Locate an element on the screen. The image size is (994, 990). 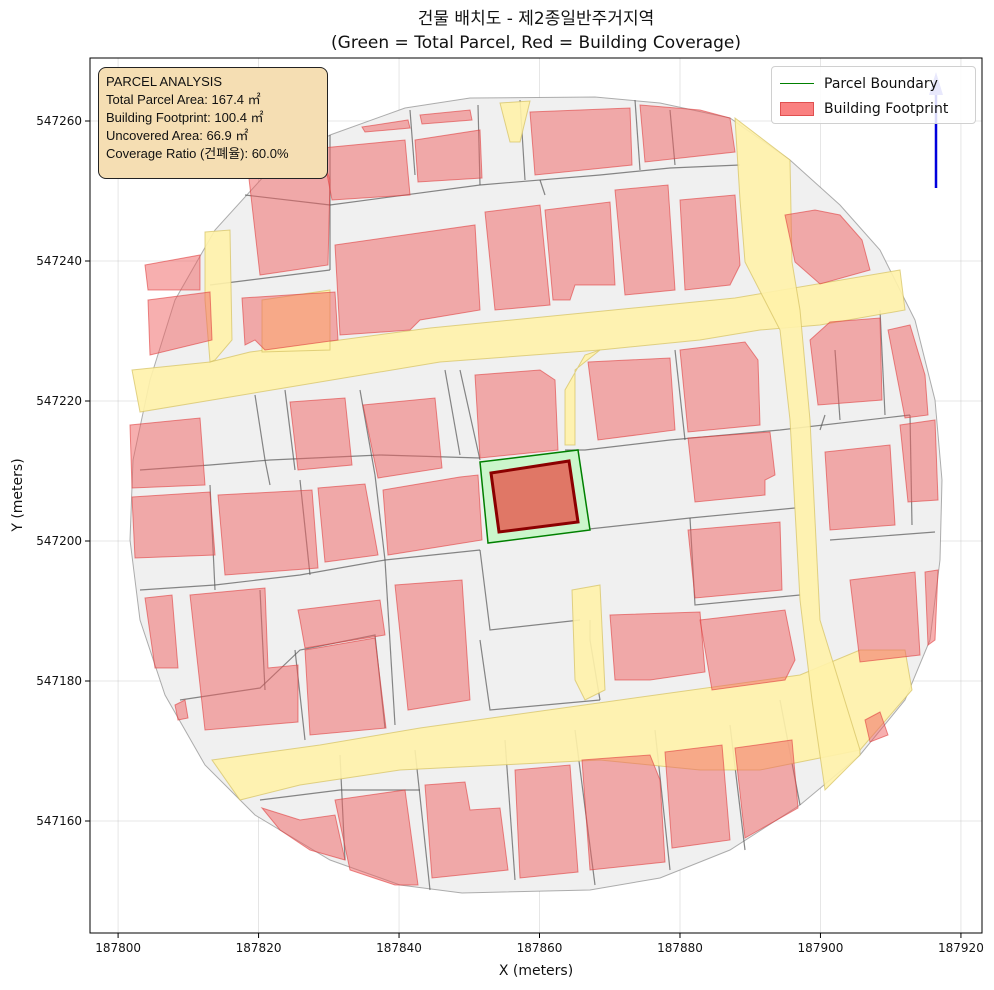
x-tick-label: 187860 is located at coordinates (540, 948).